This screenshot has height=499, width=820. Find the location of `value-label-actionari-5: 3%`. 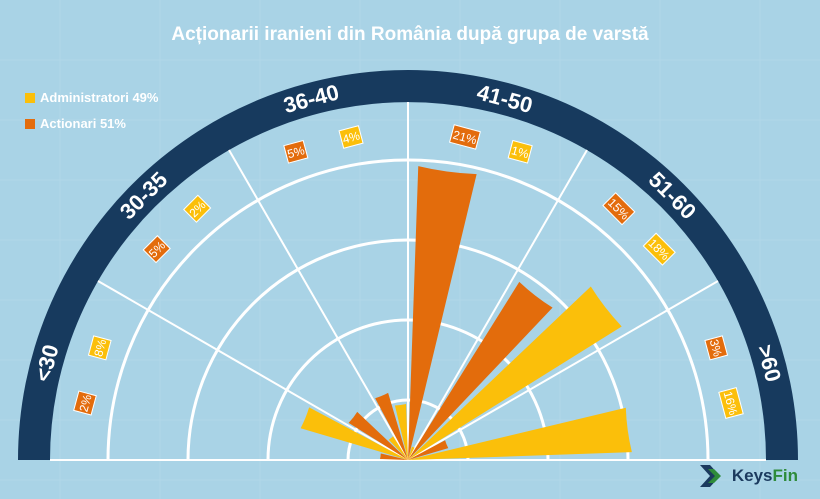

value-label-actionari-5: 3% is located at coordinates (716, 348).